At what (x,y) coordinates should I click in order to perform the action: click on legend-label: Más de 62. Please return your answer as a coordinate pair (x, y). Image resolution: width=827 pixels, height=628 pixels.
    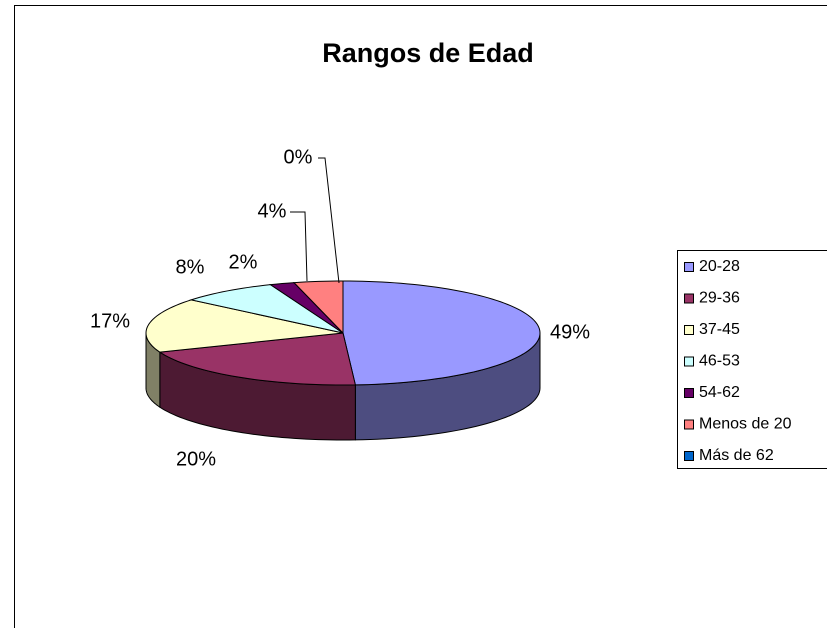
    Looking at the image, I should click on (736, 455).